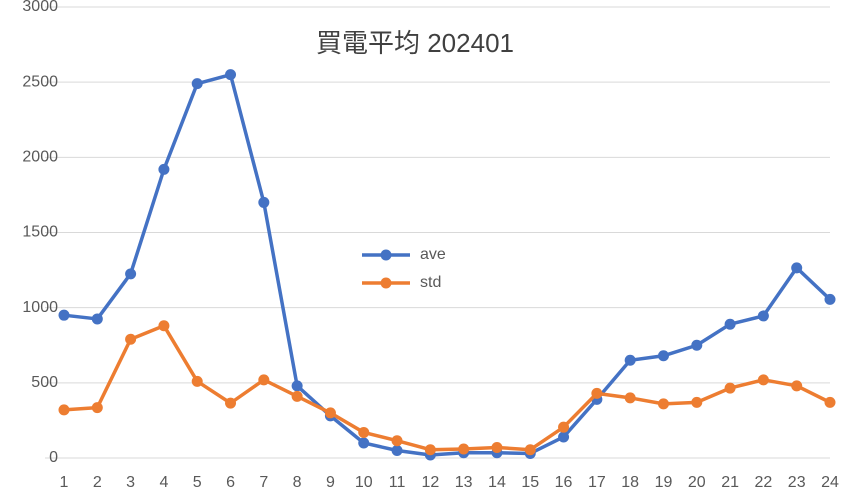 This screenshot has height=497, width=844. Describe the element at coordinates (464, 482) in the screenshot. I see `x-tick-label: 13` at that location.